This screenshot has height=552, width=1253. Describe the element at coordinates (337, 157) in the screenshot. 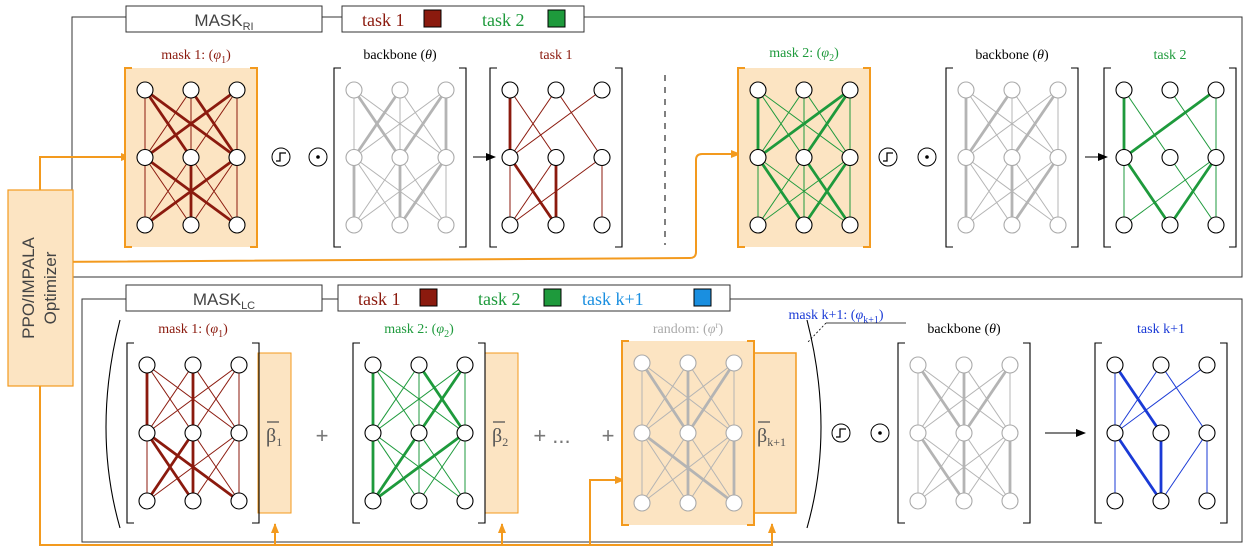

I see `ri-backbone1-network-left-bracket` at that location.